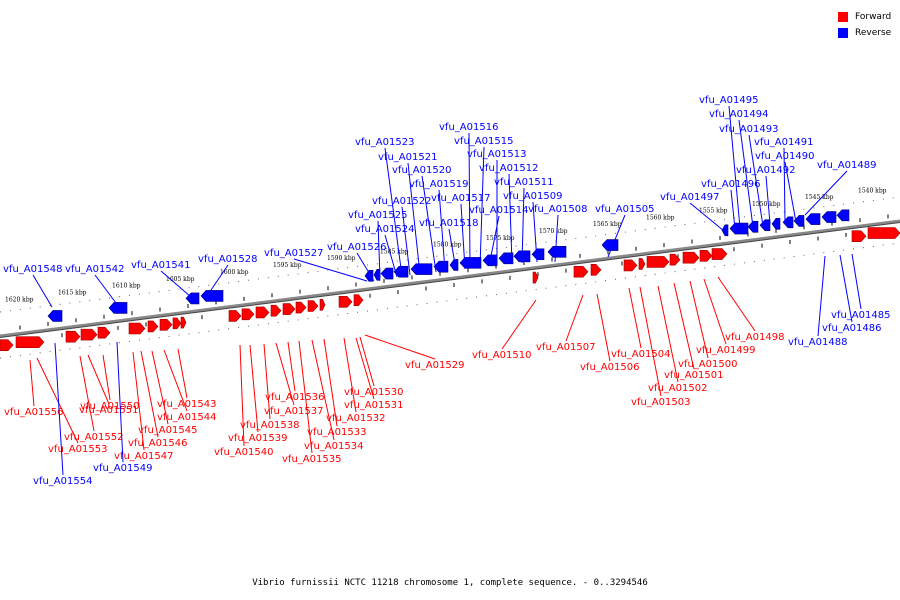 The image size is (900, 600). What do you see at coordinates (843, 17) in the screenshot?
I see `legend-swatch-forward` at bounding box center [843, 17].